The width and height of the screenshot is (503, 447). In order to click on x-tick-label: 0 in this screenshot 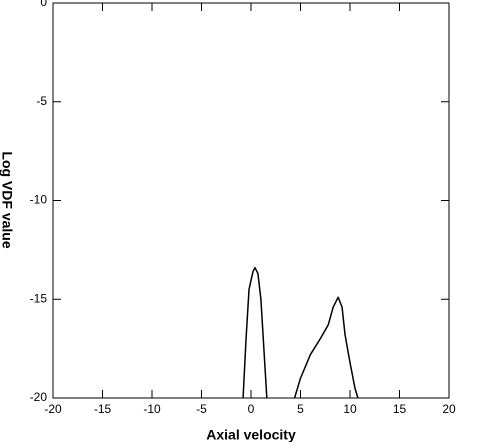, I will do `click(251, 409)`.